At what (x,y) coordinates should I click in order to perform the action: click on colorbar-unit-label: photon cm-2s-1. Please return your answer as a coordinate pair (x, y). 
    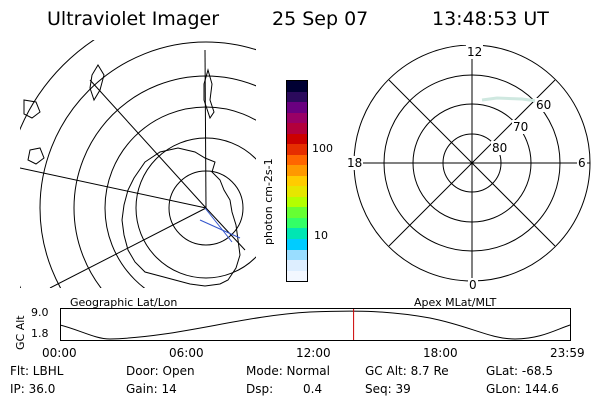
    Looking at the image, I should click on (268, 201).